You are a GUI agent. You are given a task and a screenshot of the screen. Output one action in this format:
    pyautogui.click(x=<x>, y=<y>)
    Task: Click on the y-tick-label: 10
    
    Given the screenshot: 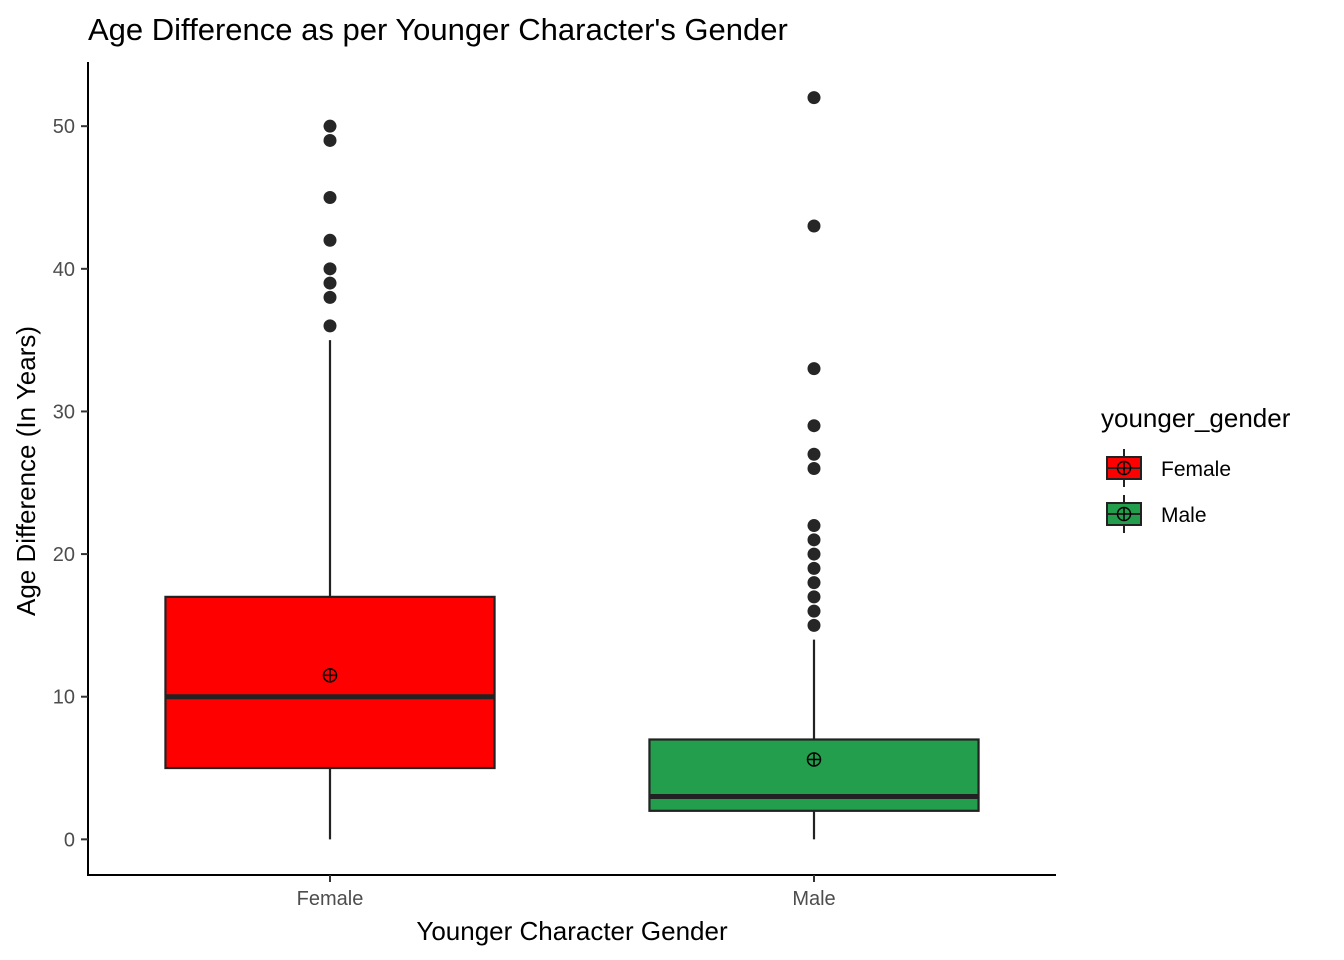 What is the action you would take?
    pyautogui.click(x=64, y=698)
    